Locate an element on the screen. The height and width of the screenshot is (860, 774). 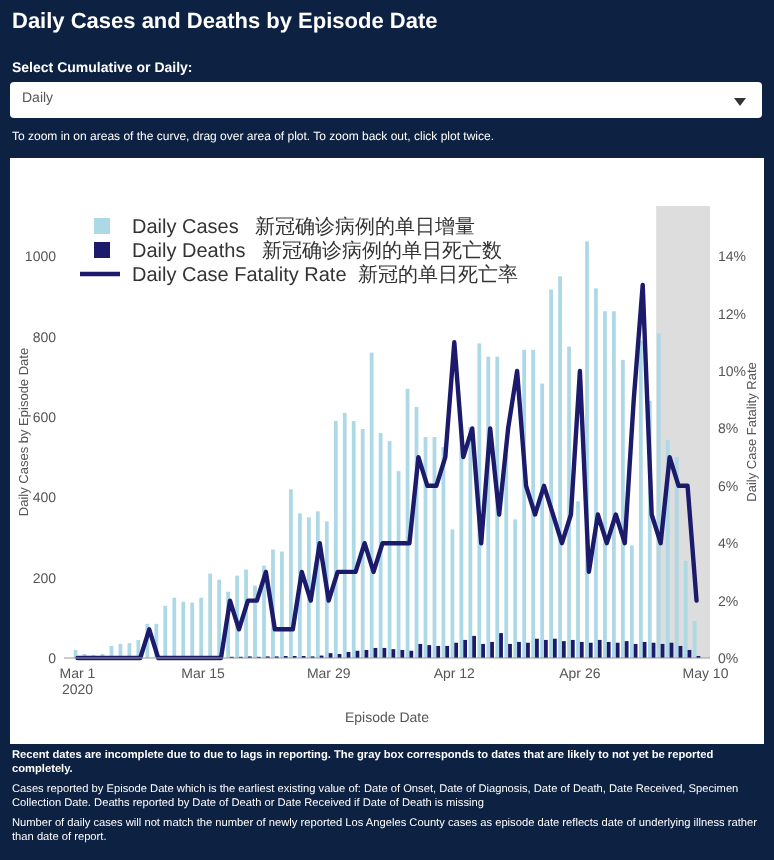
legend-label: Daily Deaths 新冠确诊病例的单日死亡数 is located at coordinates (317, 251).